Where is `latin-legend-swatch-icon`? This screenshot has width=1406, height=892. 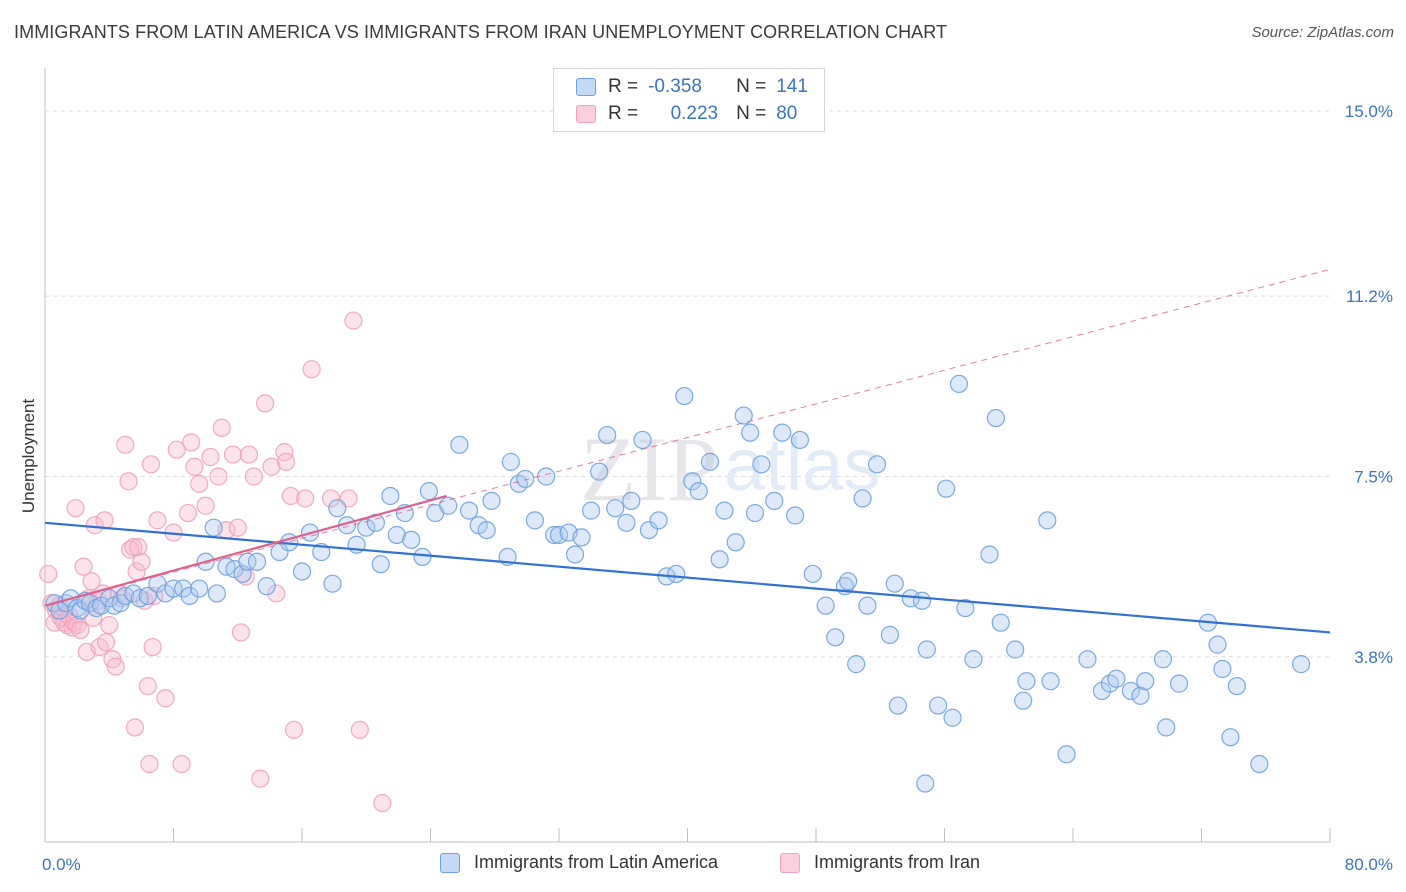 latin-legend-swatch-icon is located at coordinates (450, 862).